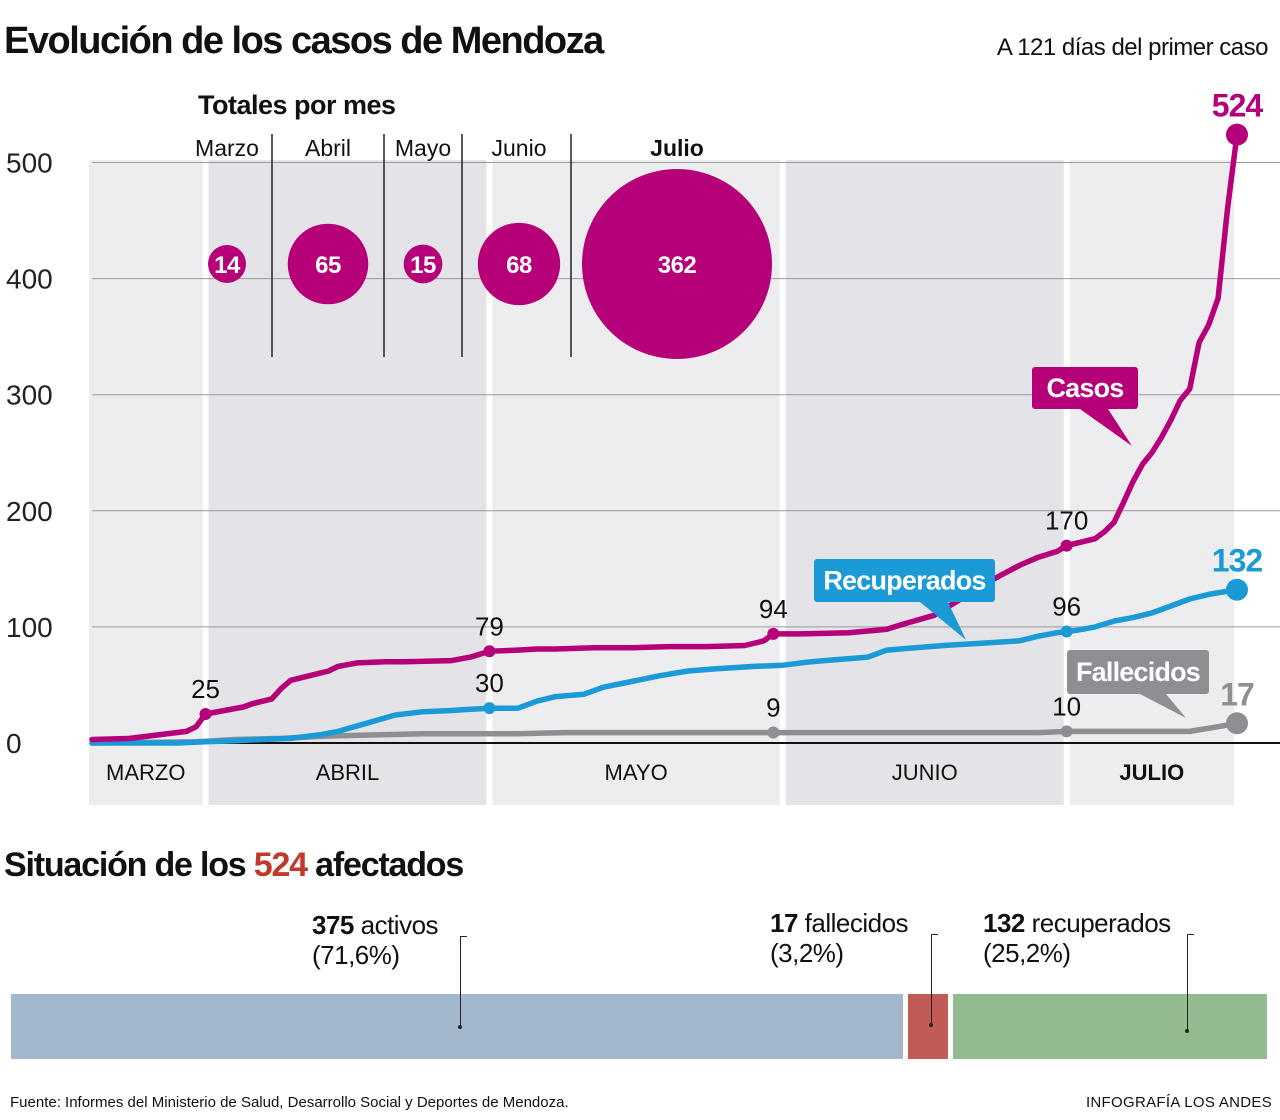 This screenshot has height=1120, width=1280. I want to click on monthly-total-bubble-abril, so click(328, 264).